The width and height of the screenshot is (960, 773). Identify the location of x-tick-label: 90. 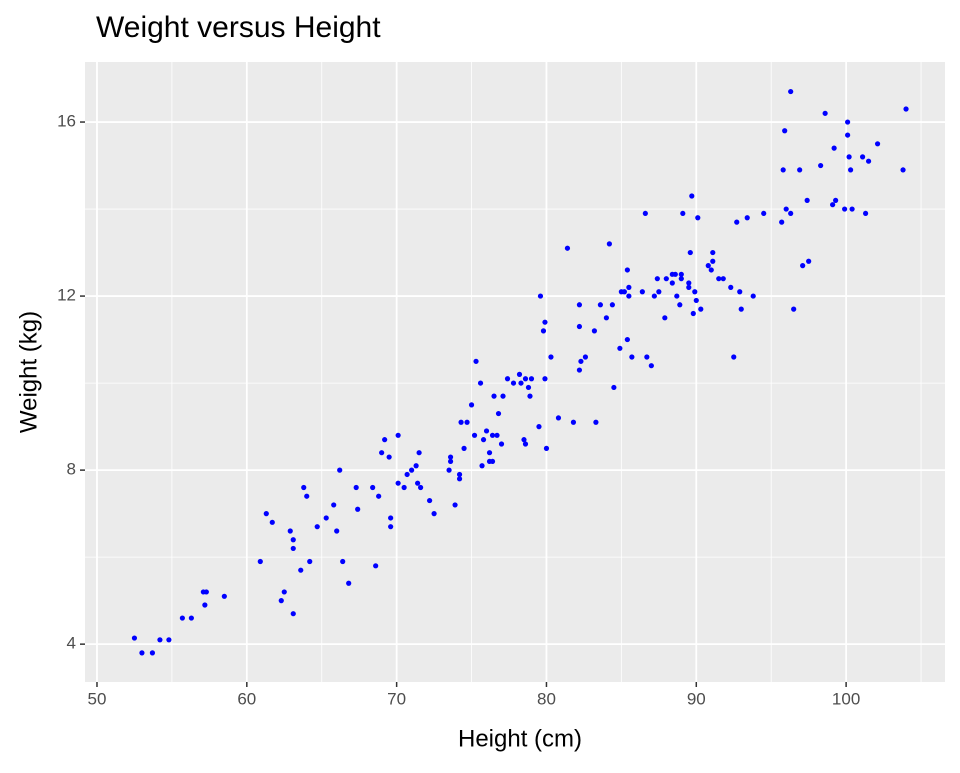
(696, 698).